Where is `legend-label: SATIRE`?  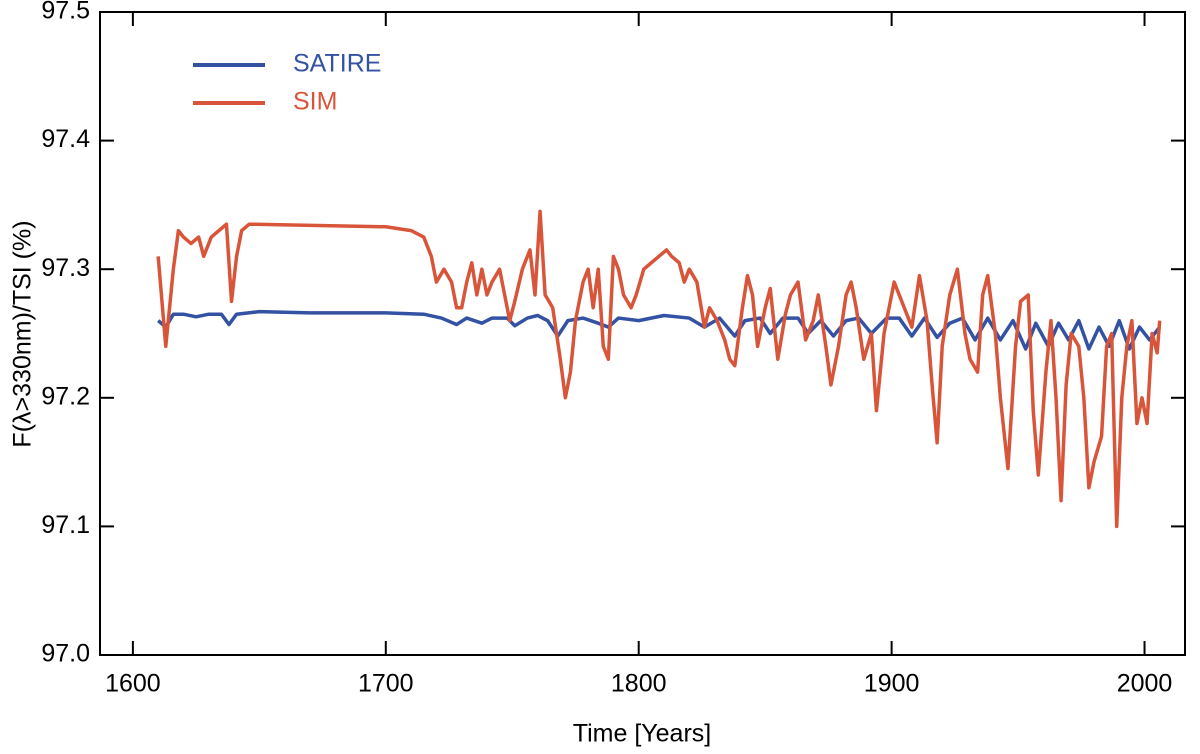
legend-label: SATIRE is located at coordinates (337, 64).